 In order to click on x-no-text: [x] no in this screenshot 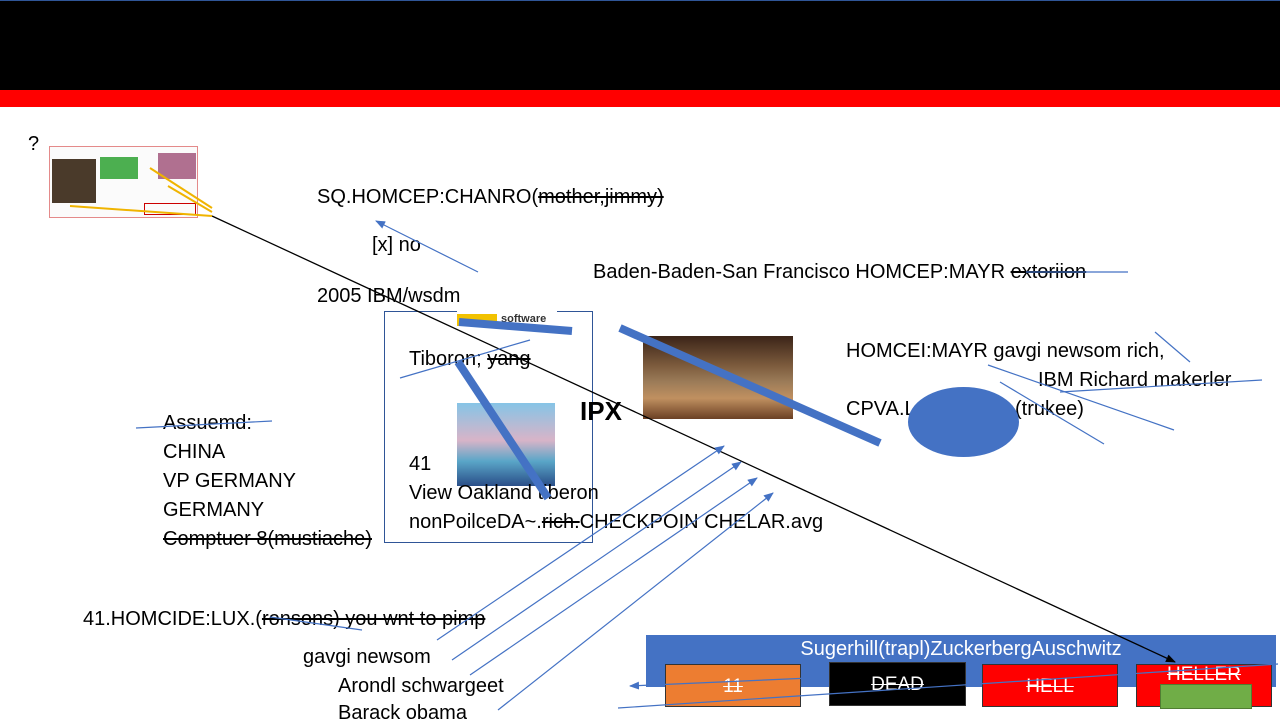, I will do `click(396, 245)`.